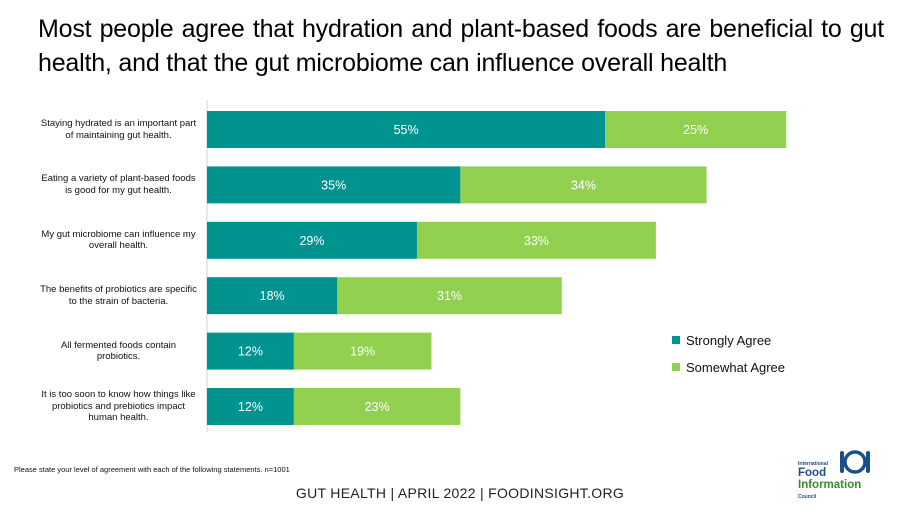 Image resolution: width=920 pixels, height=518 pixels. I want to click on data-label-strongly-agree-3: 29%, so click(311, 241).